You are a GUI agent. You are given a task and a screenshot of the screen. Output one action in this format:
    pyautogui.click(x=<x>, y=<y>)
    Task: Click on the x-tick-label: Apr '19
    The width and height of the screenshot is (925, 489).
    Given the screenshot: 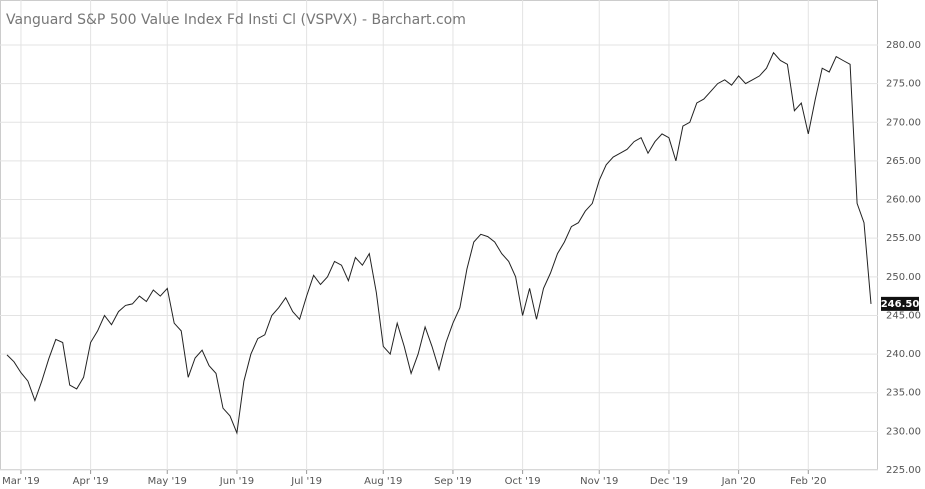 What is the action you would take?
    pyautogui.click(x=91, y=481)
    